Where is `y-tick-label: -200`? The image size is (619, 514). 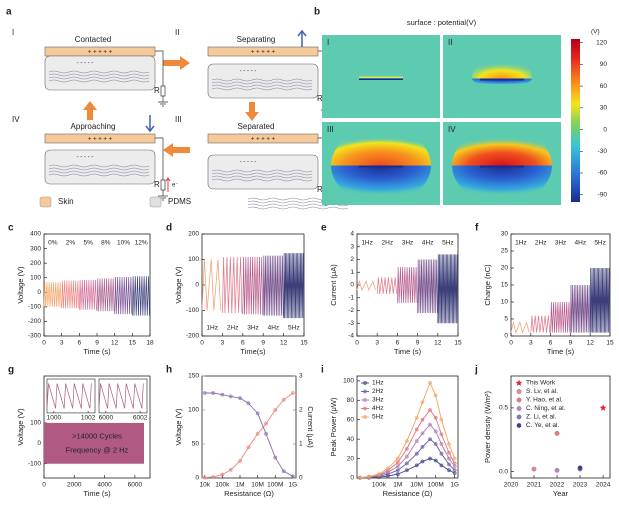
y-tick-label: -200 is located at coordinates (192, 336).